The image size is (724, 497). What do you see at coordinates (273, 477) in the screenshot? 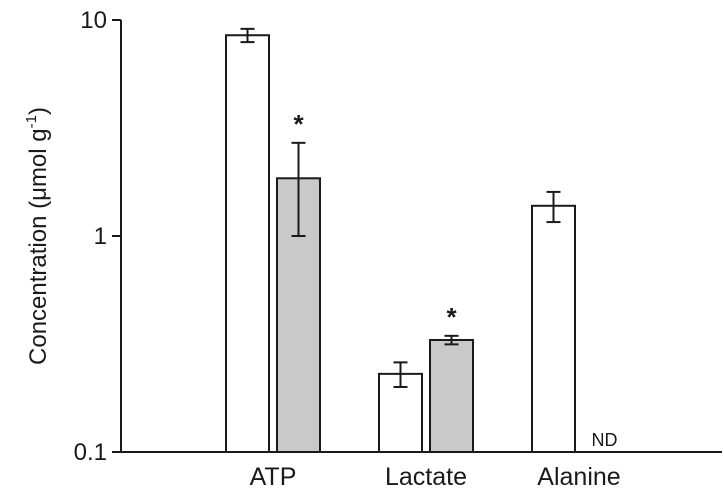
I see `x-category-label: ATP` at bounding box center [273, 477].